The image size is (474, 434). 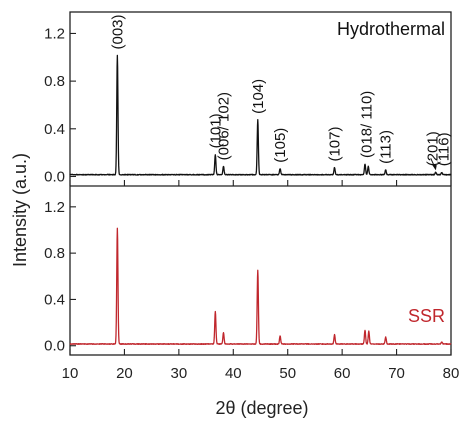 What do you see at coordinates (117, 31) in the screenshot?
I see `peak-label: (003)` at bounding box center [117, 31].